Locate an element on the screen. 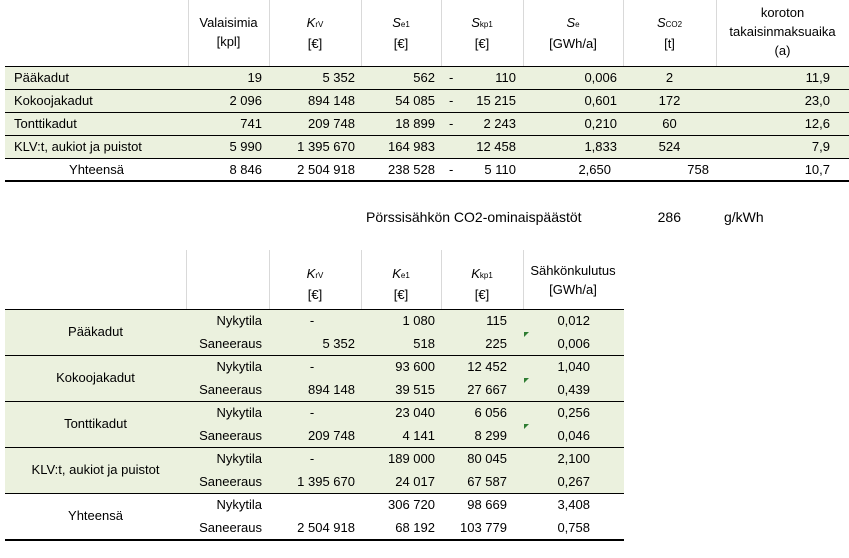  cell-kkp1: 103 779 is located at coordinates (483, 527).